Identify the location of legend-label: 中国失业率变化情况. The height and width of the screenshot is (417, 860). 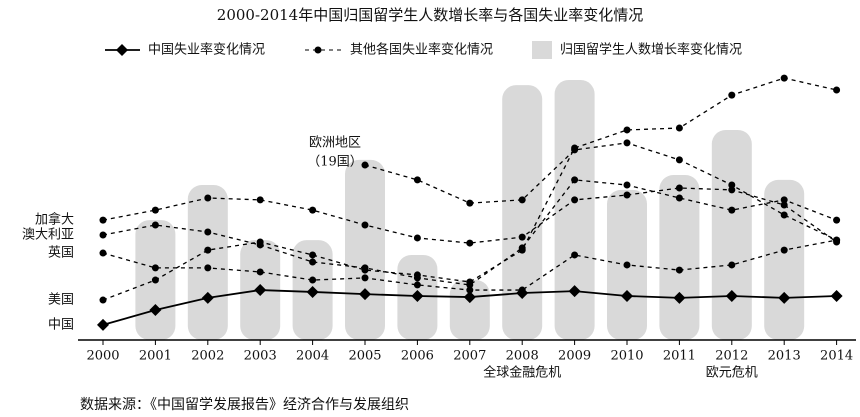
(206, 50).